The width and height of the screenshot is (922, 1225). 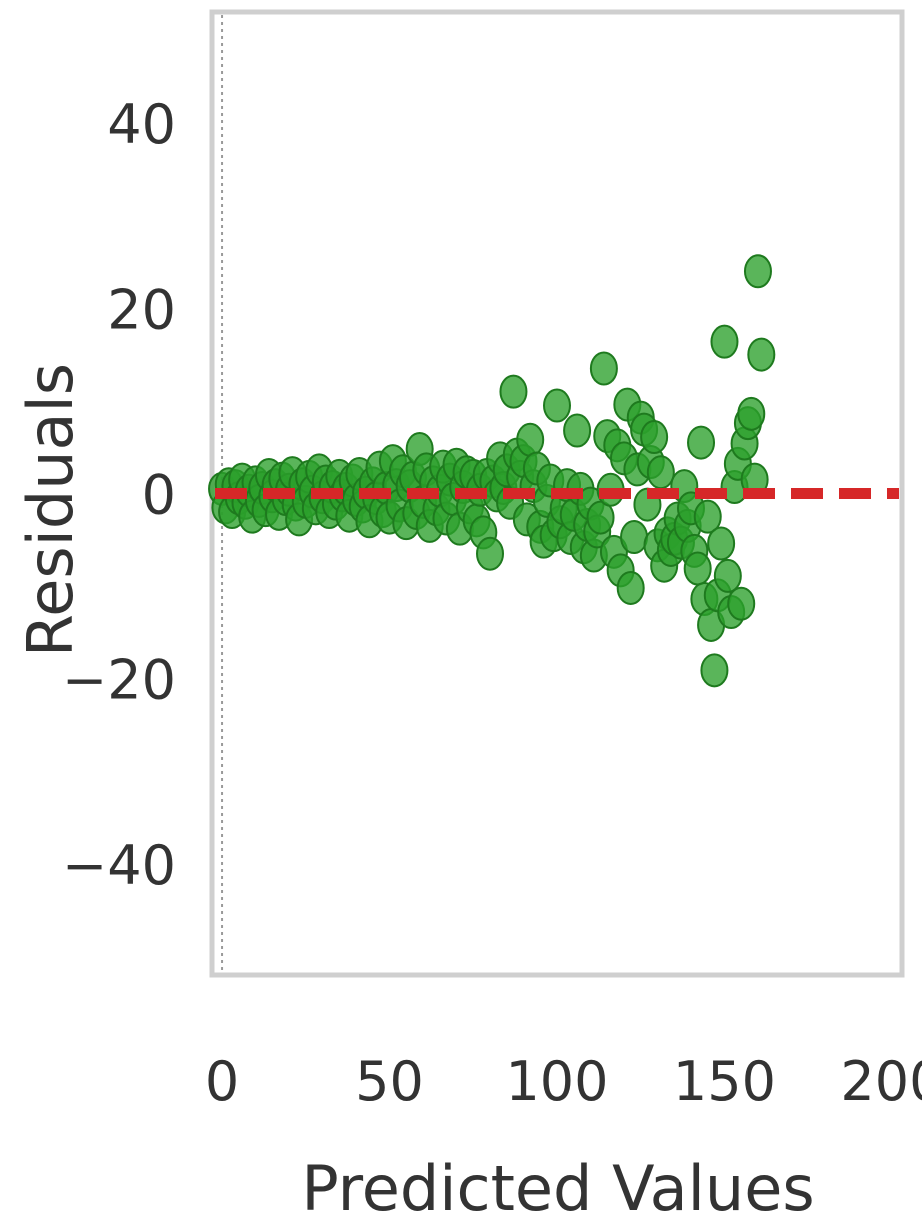 I want to click on y-tick-label: 20, so click(x=141, y=309).